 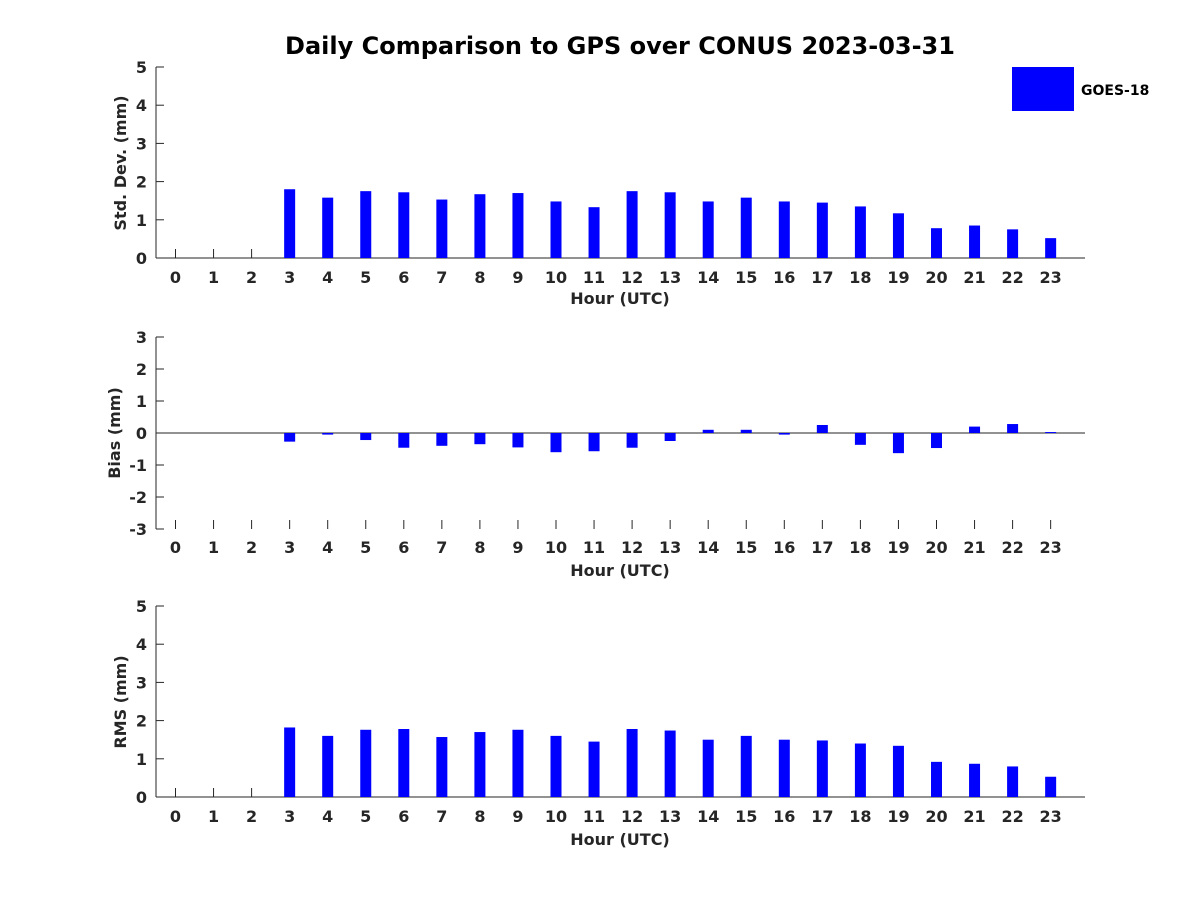 What do you see at coordinates (479, 277) in the screenshot?
I see `x-tick-label: 8` at bounding box center [479, 277].